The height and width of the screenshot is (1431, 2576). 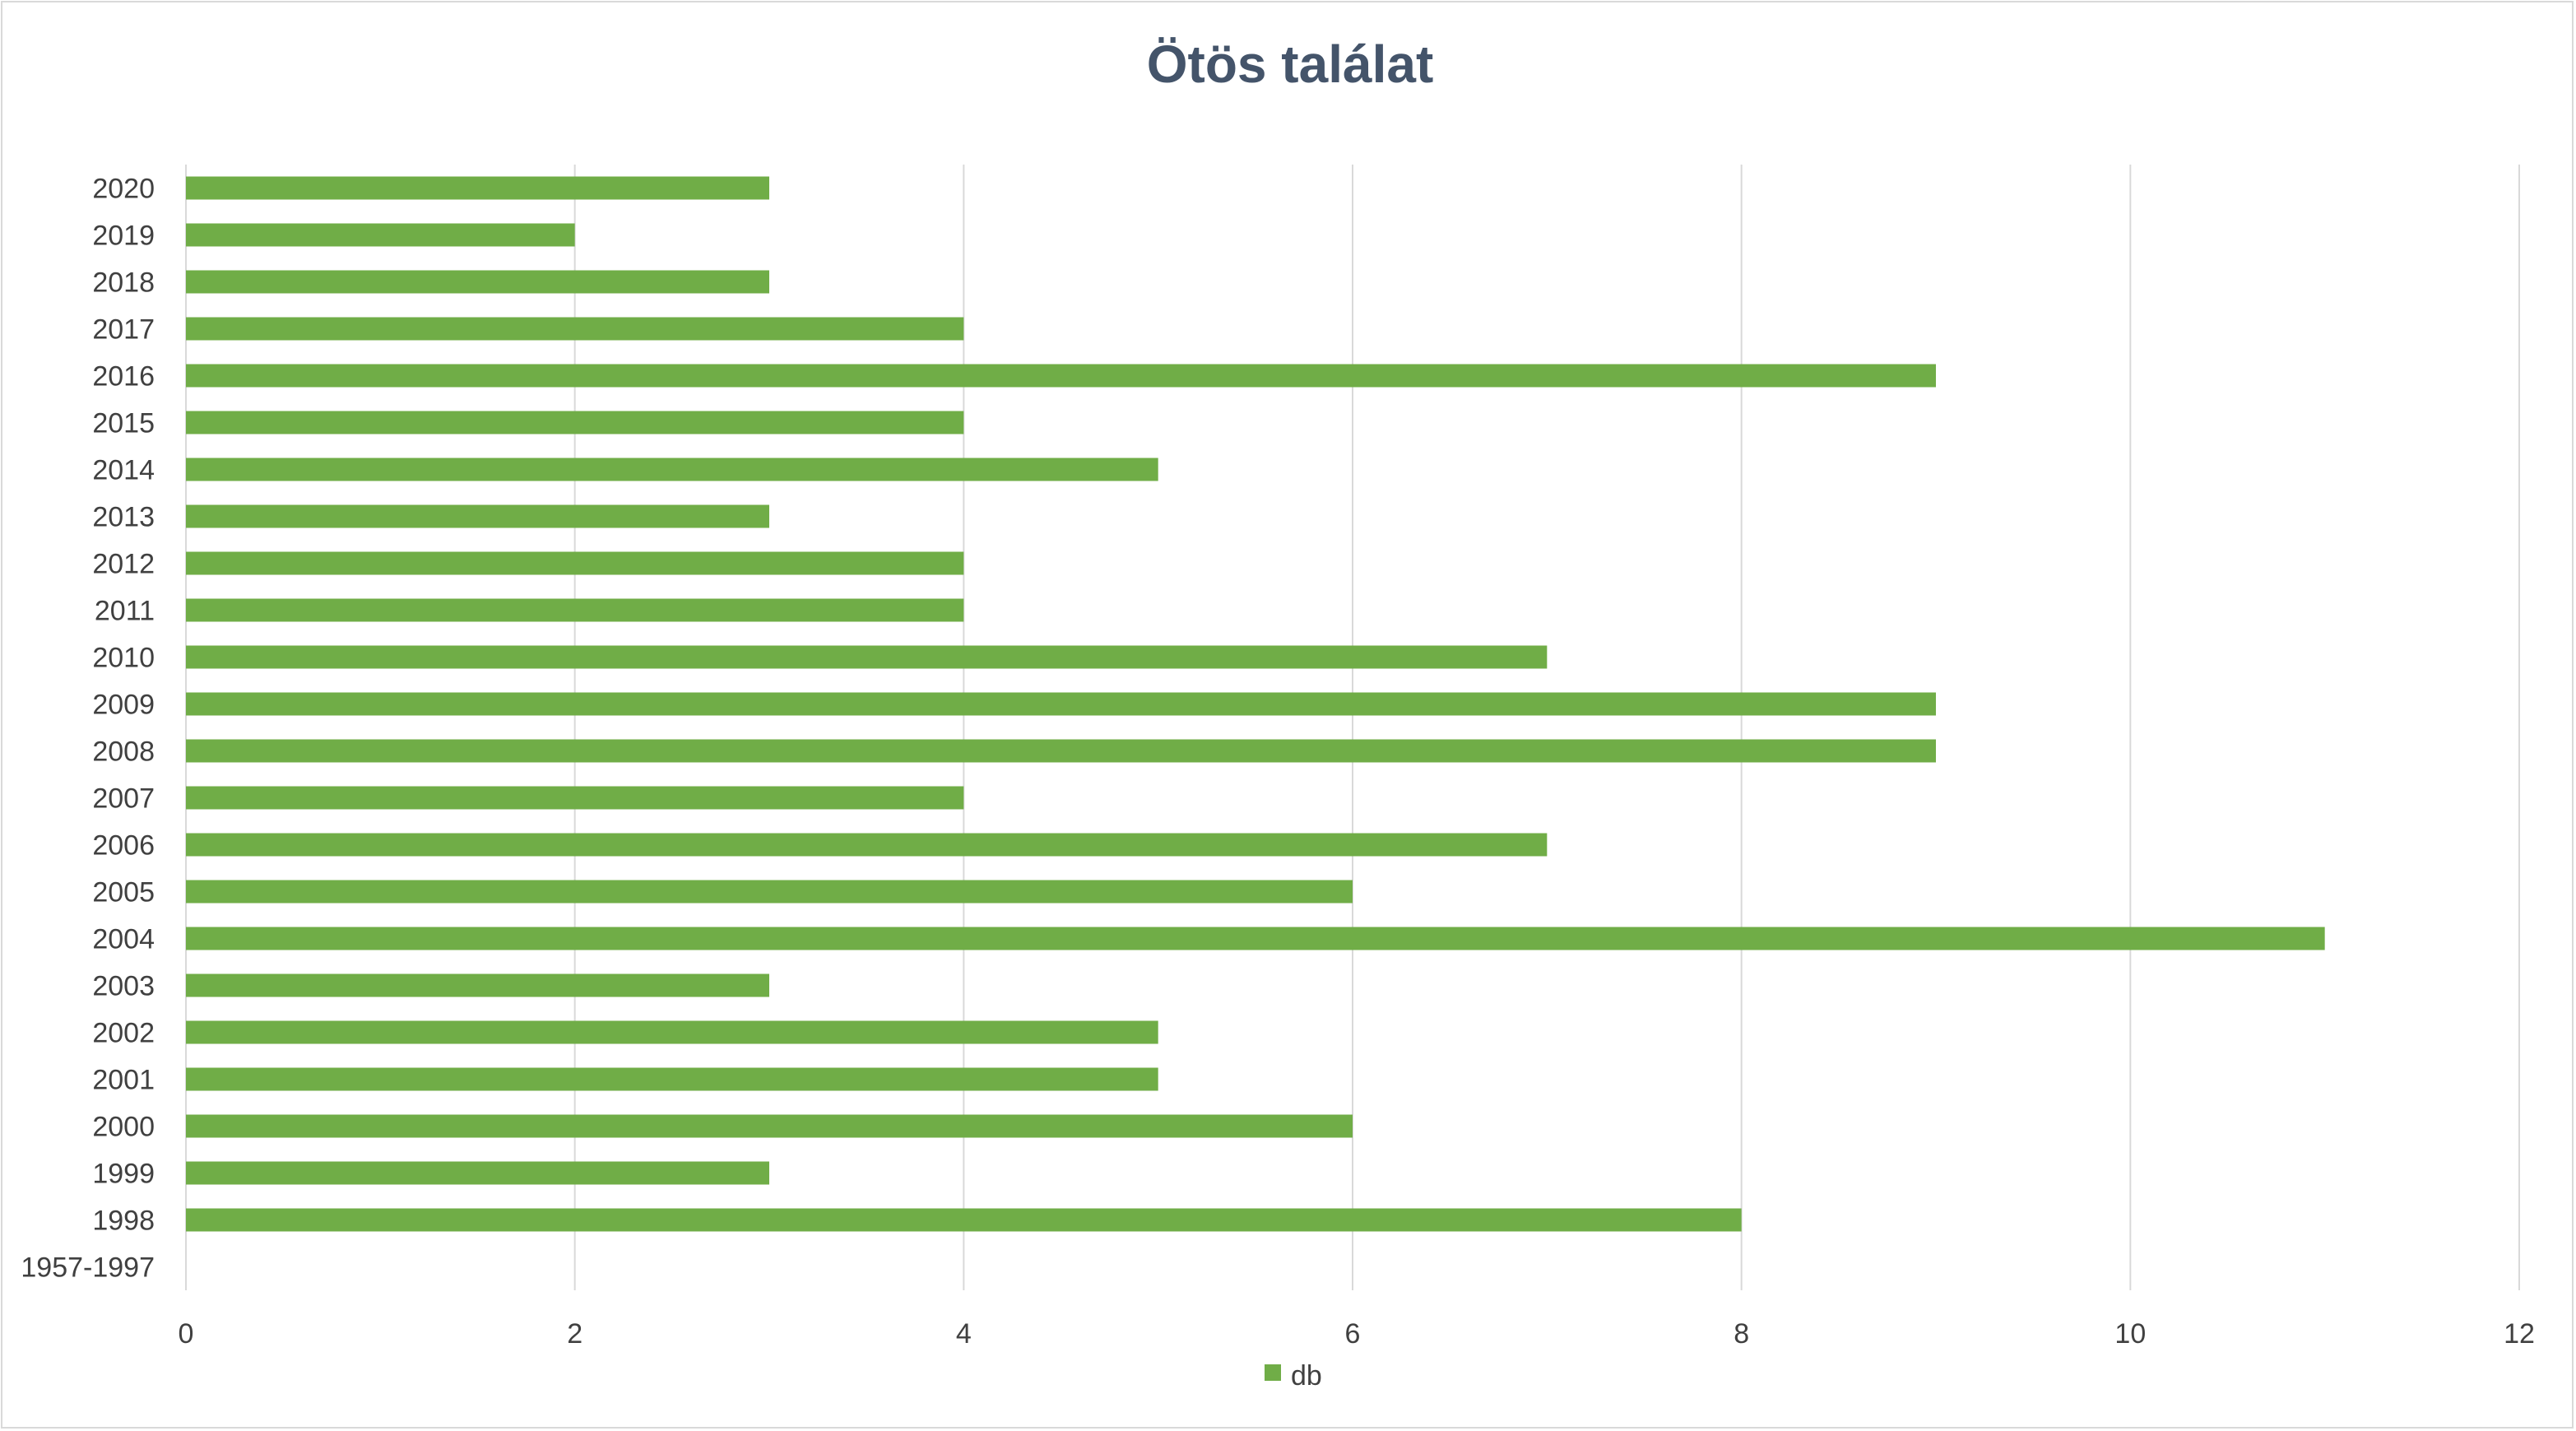 What do you see at coordinates (124, 424) in the screenshot?
I see `y-tick-label: 2015` at bounding box center [124, 424].